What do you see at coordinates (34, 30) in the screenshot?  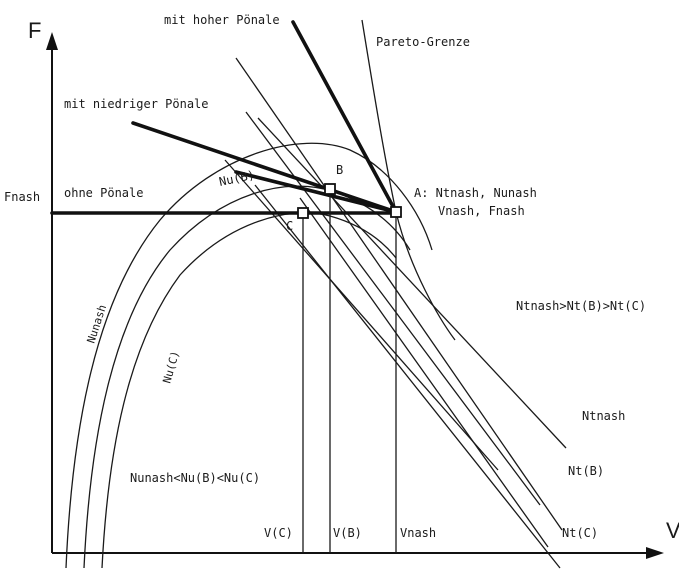 I see `y-axis-label: F` at bounding box center [34, 30].